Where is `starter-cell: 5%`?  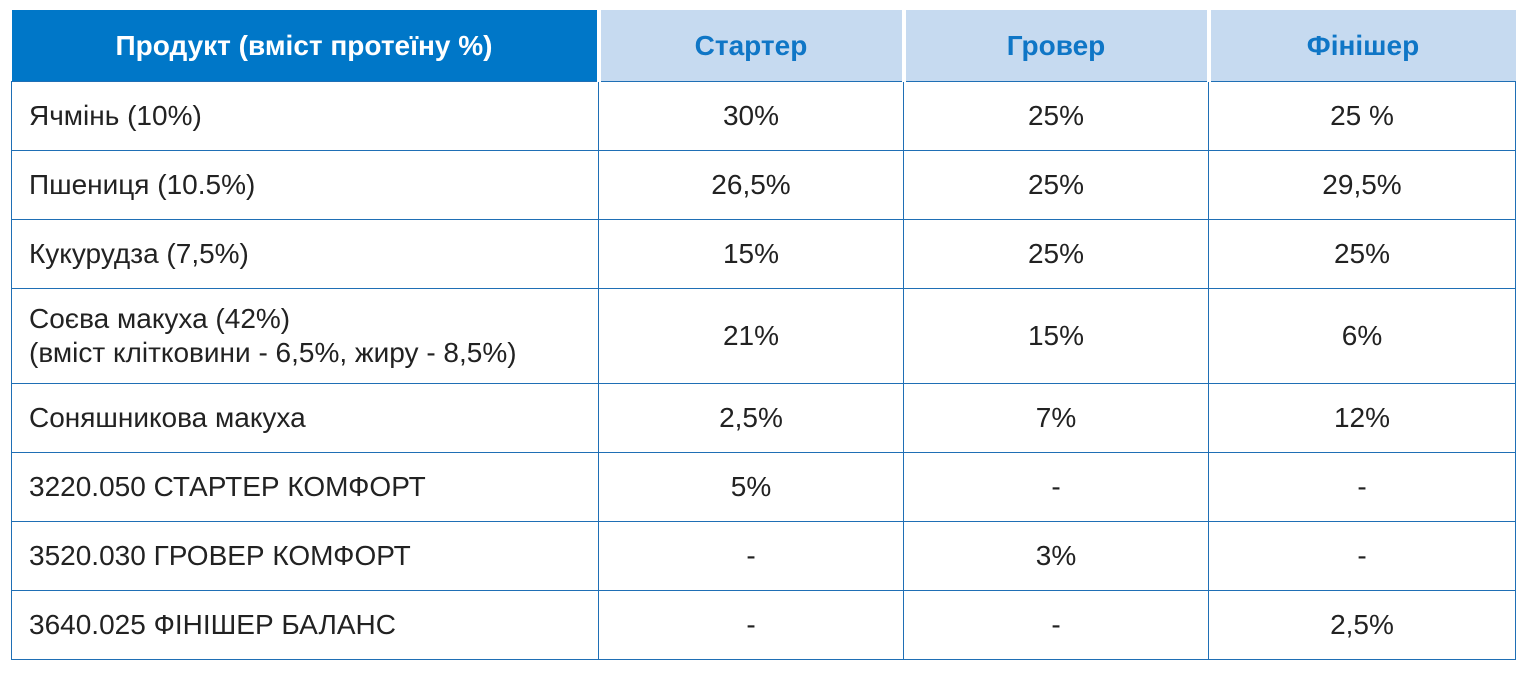 starter-cell: 5% is located at coordinates (751, 487).